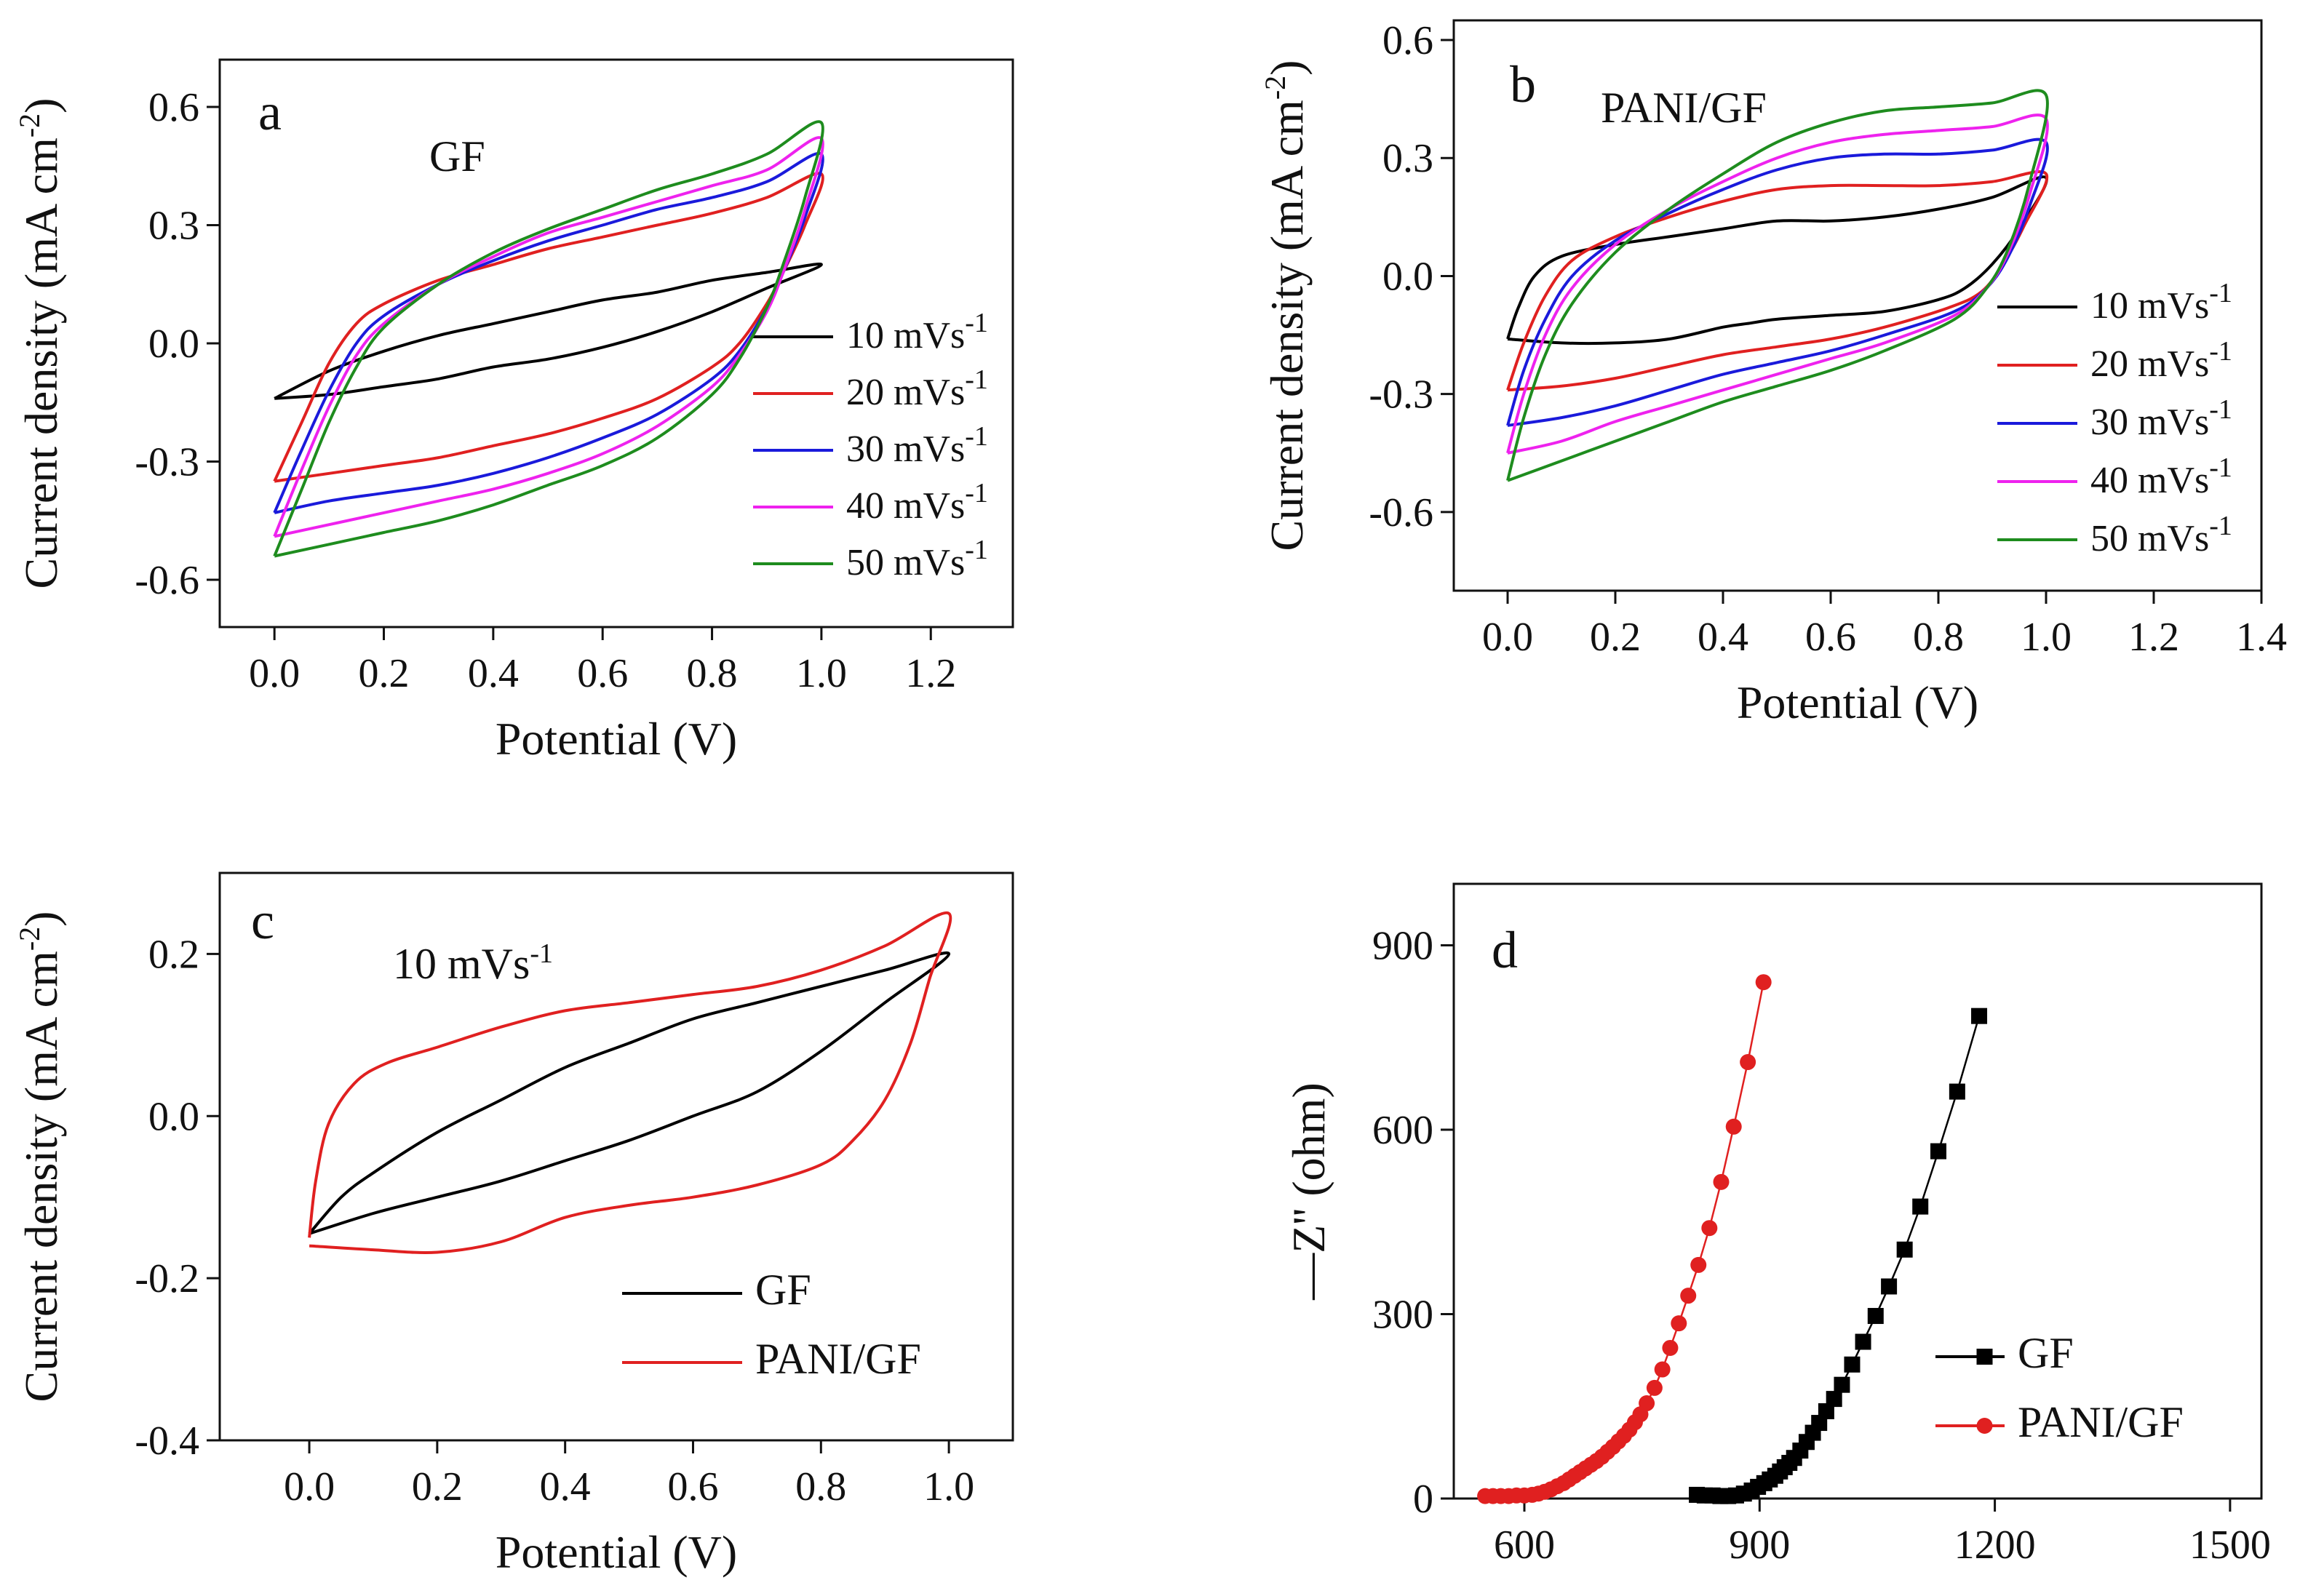  I want to click on x-tick-label: 600, so click(1524, 1545).